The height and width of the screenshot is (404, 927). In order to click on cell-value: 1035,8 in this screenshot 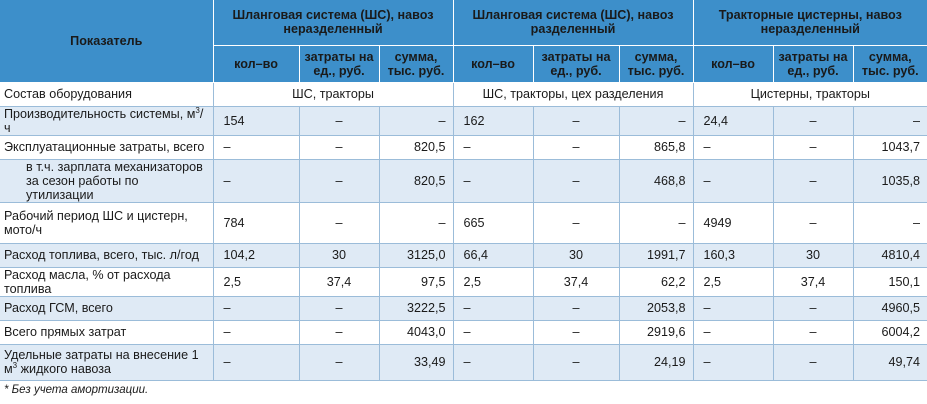, I will do `click(890, 181)`.